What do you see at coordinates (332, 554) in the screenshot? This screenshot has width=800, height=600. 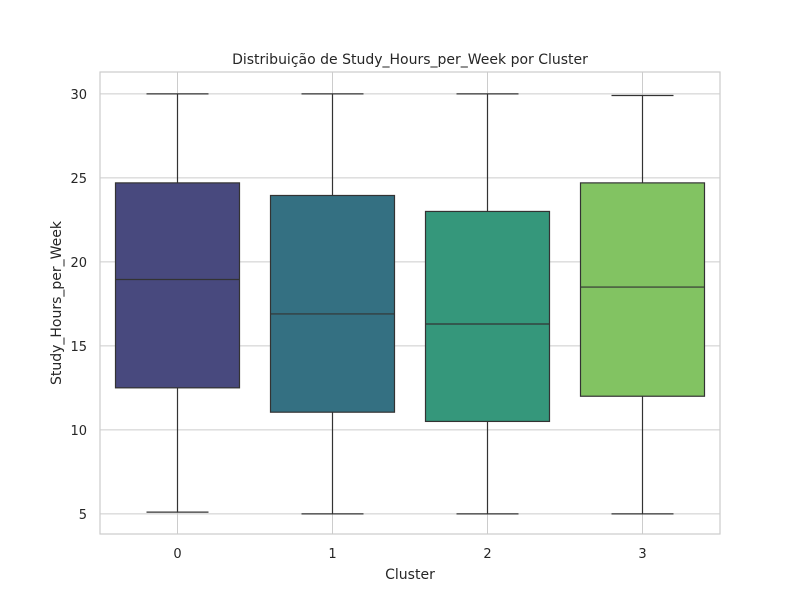 I see `x-tick-label: 1` at bounding box center [332, 554].